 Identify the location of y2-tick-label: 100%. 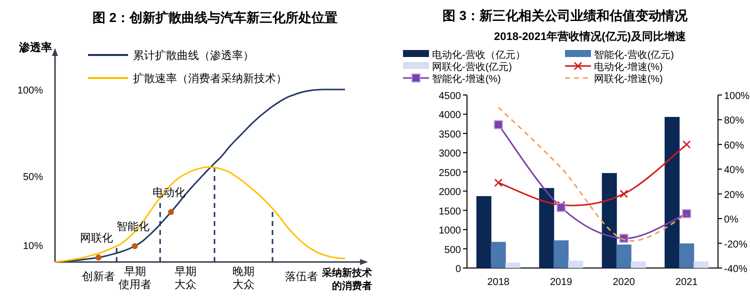
(737, 96).